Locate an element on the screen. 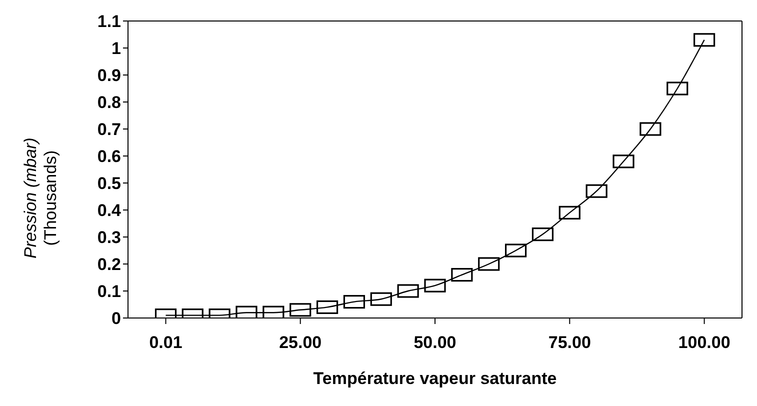 The image size is (757, 406). x-tick-label: 25.00 is located at coordinates (300, 342).